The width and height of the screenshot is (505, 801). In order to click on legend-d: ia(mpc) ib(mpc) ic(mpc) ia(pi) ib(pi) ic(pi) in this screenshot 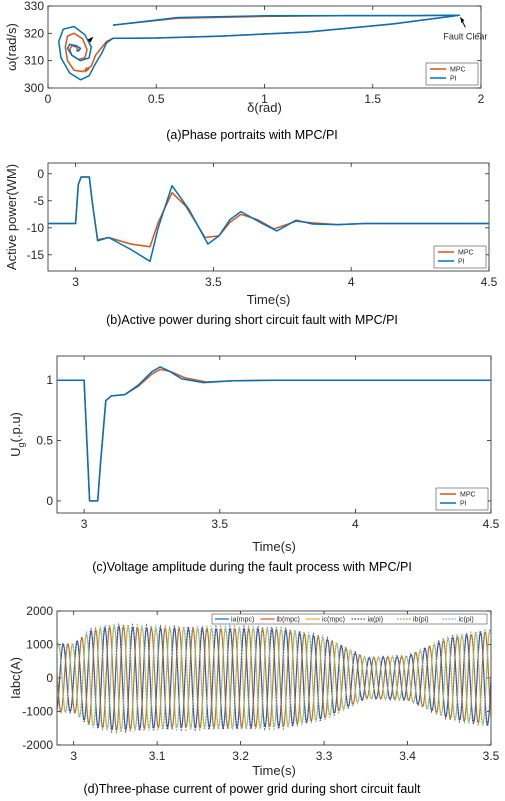, I will do `click(349, 619)`.